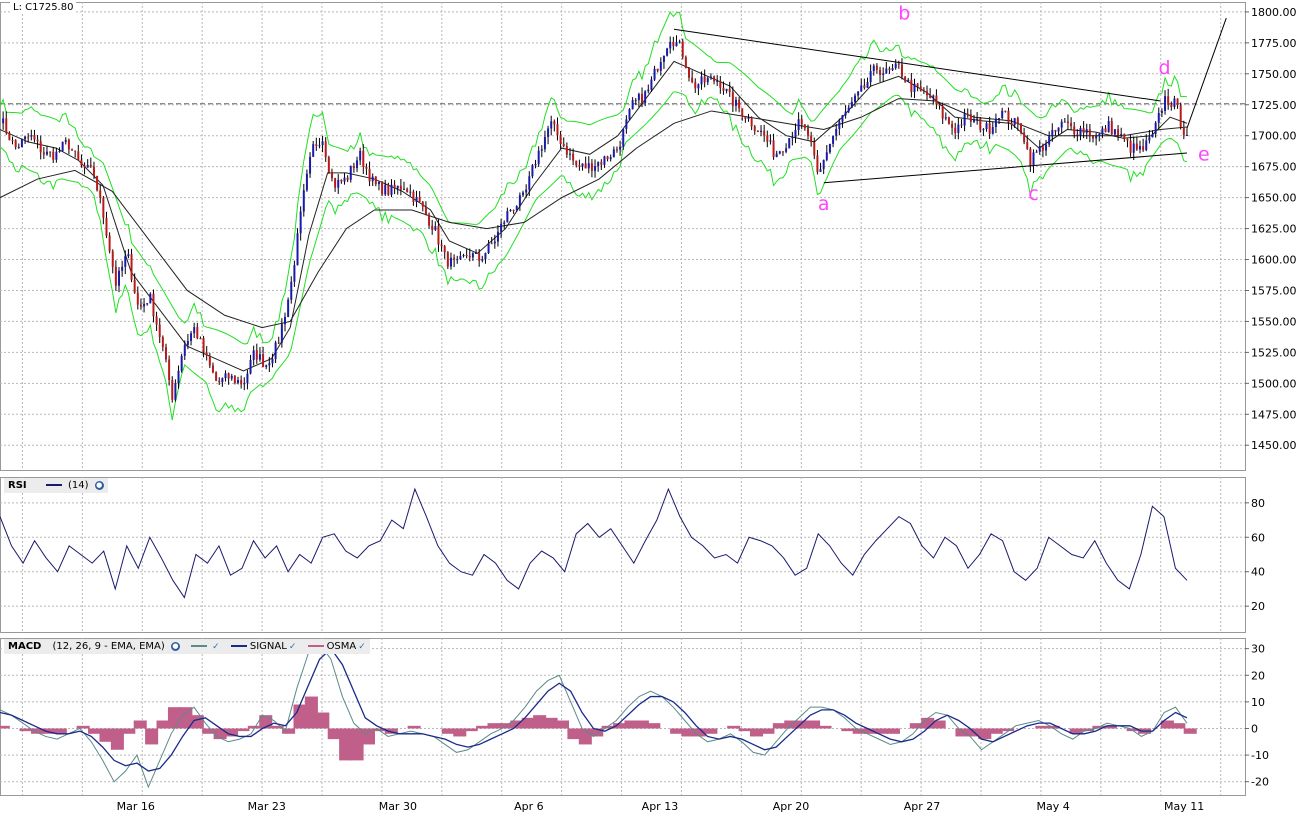  Describe the element at coordinates (43, 7) in the screenshot. I see `last-price-label: L: C1725.80` at that location.